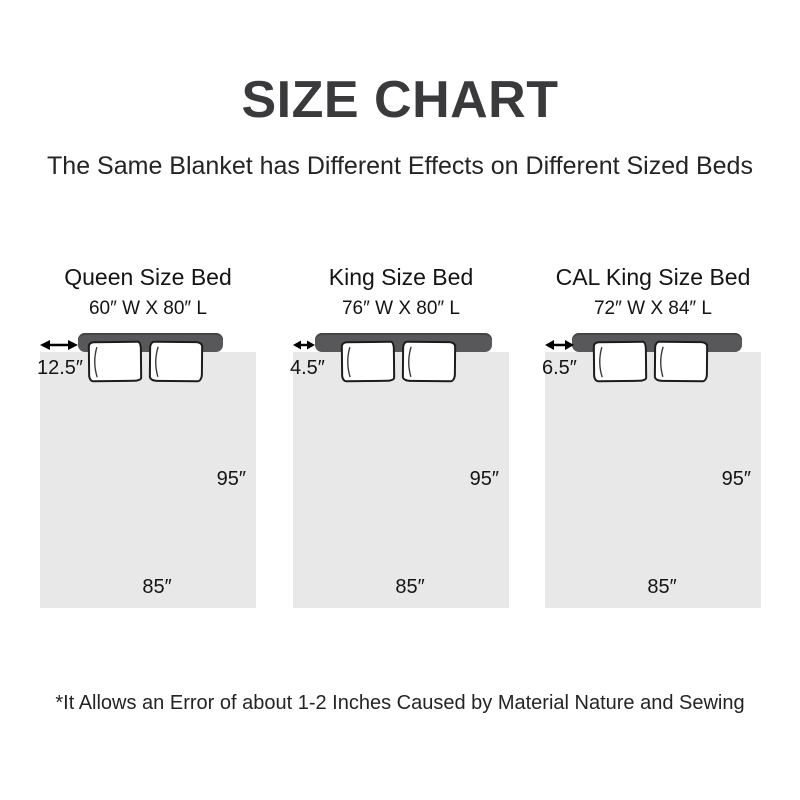 The width and height of the screenshot is (800, 800). Describe the element at coordinates (559, 368) in the screenshot. I see `overhang-label: 6.5″` at that location.